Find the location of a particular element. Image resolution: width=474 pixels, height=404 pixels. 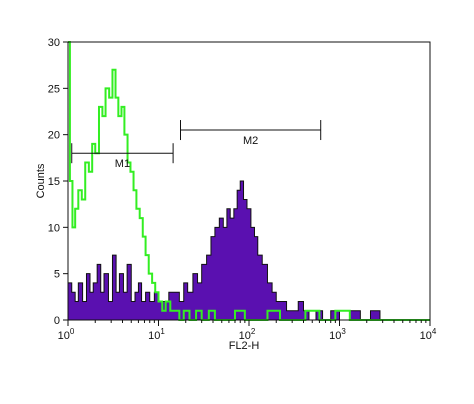

x-tick-label: 10³ is located at coordinates (337, 334).